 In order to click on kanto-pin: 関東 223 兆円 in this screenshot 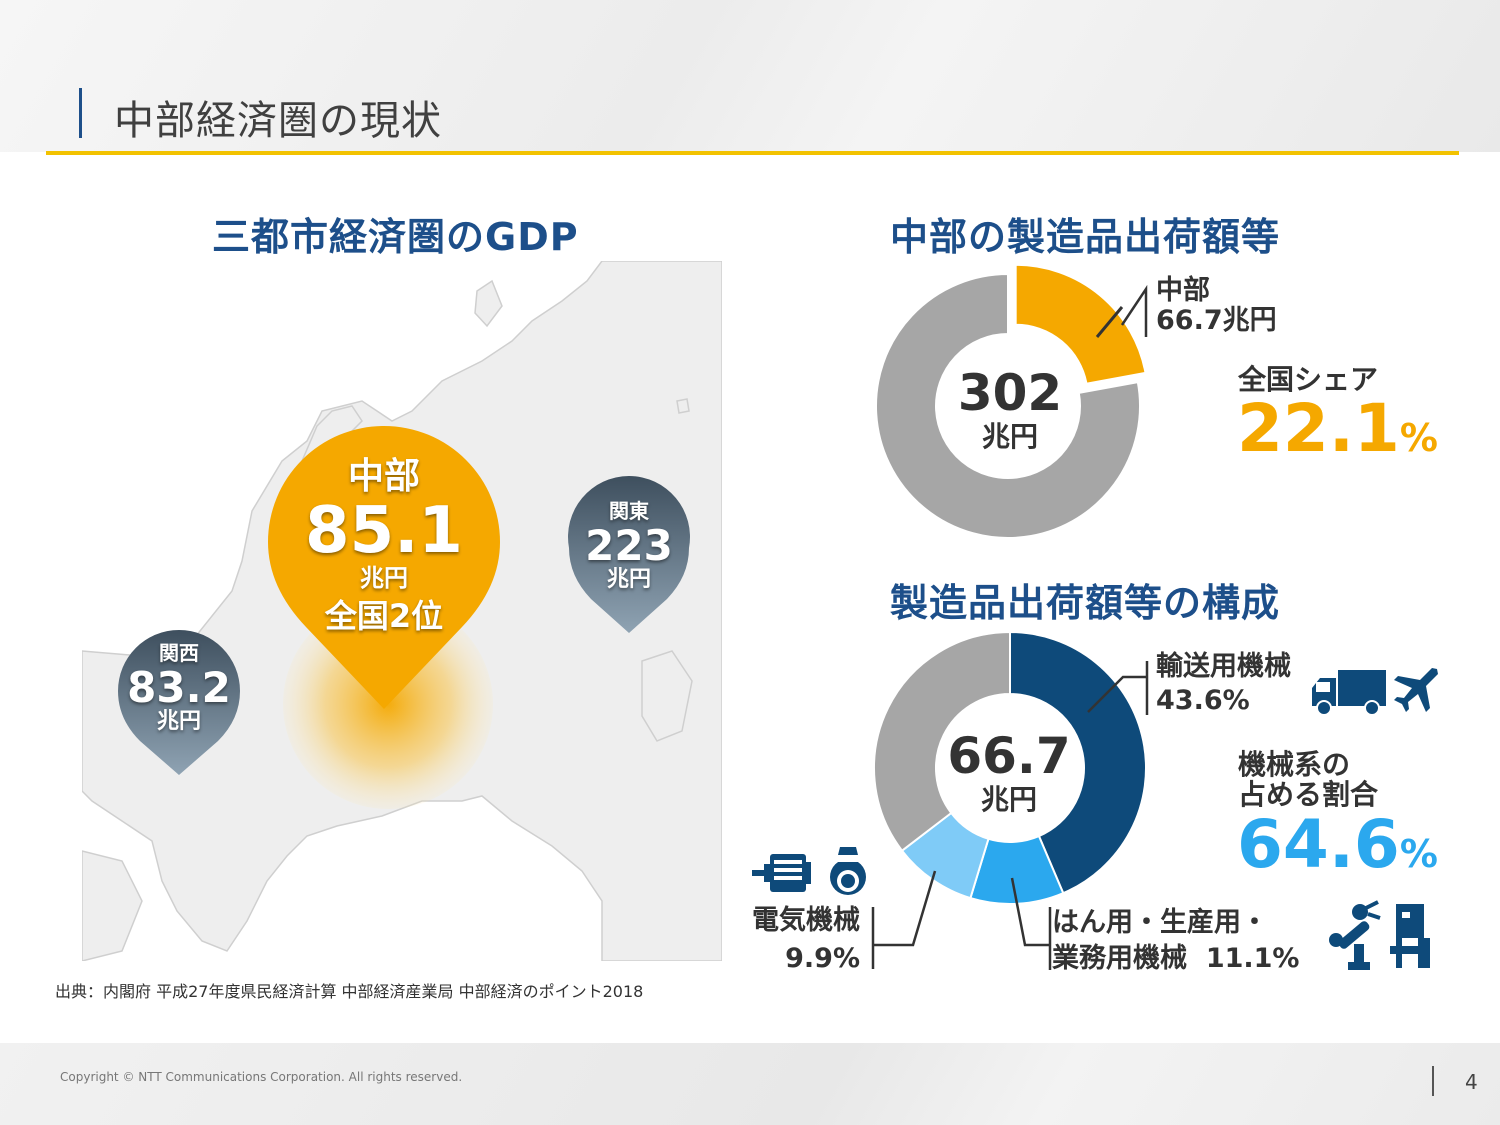, I will do `click(629, 545)`.